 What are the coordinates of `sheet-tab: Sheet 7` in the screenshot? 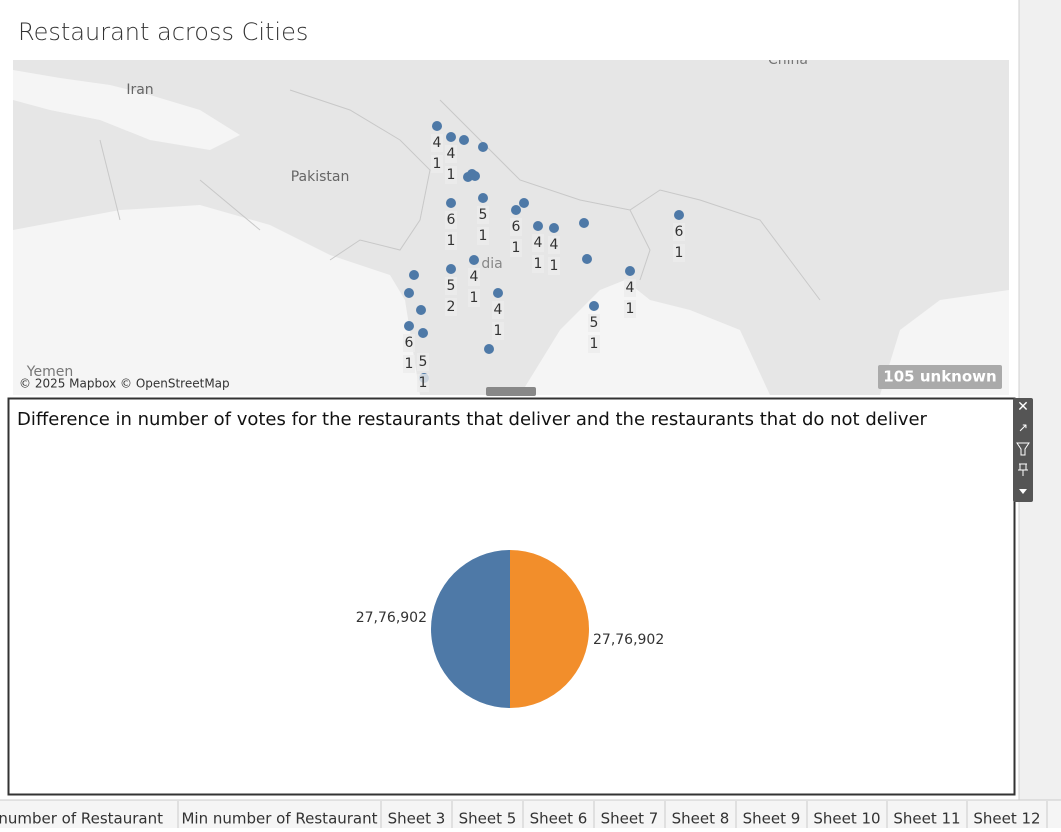 It's located at (630, 819).